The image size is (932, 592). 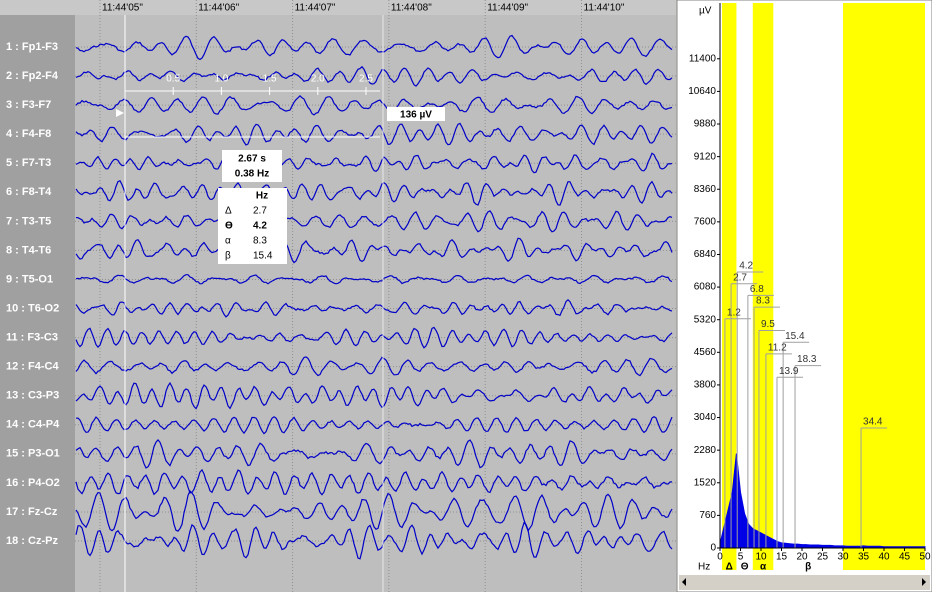 What do you see at coordinates (702, 91) in the screenshot?
I see `y-tick-label: 10640` at bounding box center [702, 91].